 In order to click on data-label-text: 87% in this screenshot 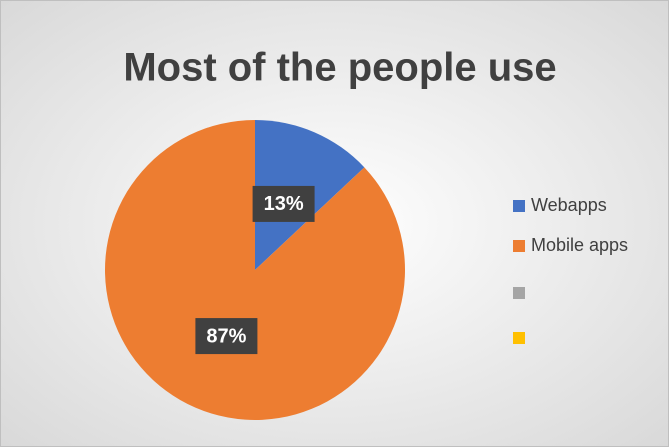, I will do `click(226, 336)`.